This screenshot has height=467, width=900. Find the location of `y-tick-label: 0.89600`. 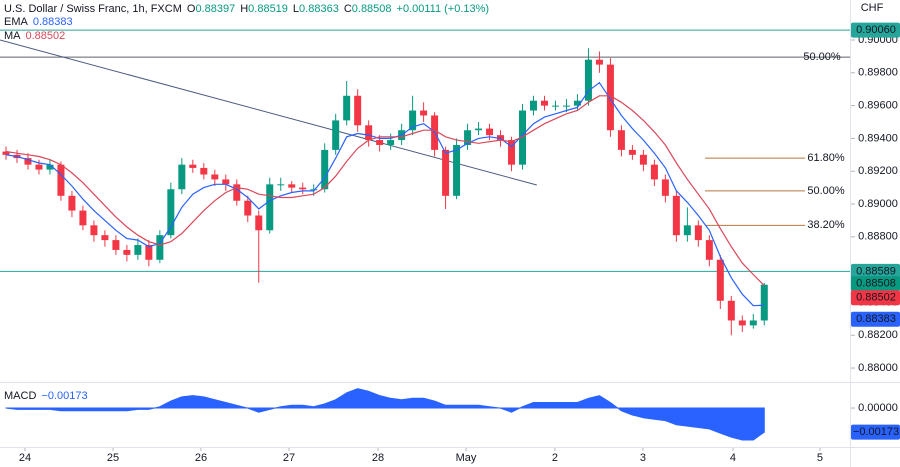

y-tick-label: 0.89600 is located at coordinates (878, 106).